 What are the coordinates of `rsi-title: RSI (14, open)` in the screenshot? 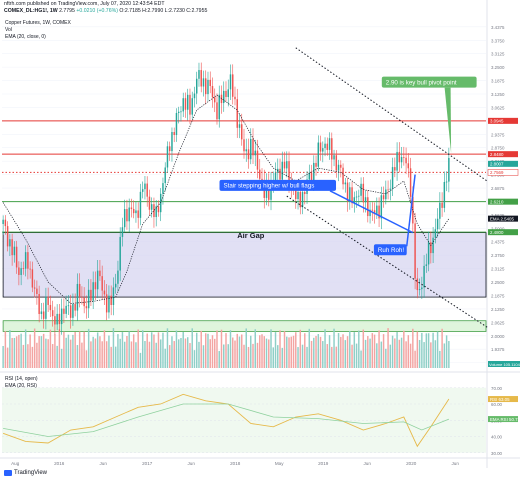 It's located at (21, 379).